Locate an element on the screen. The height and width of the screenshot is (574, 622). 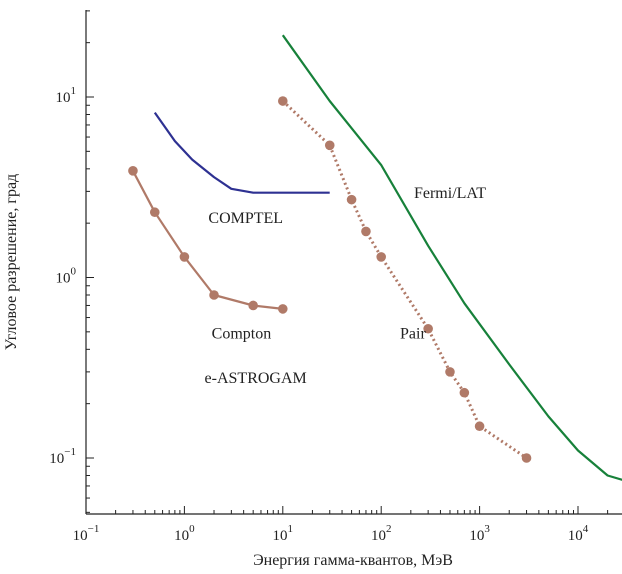
x-tick-label: 10⁰ is located at coordinates (184, 533).